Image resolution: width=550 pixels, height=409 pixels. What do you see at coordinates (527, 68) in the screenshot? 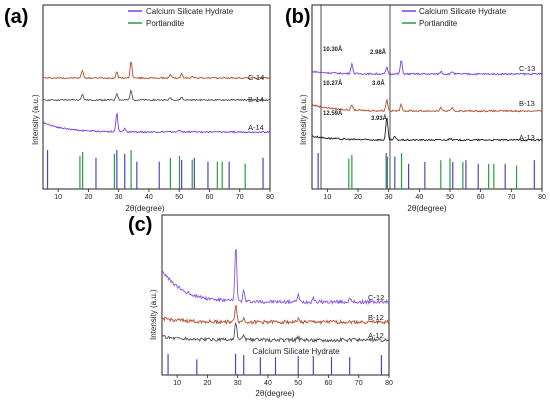
I see `series-label-c13: C-13` at bounding box center [527, 68].